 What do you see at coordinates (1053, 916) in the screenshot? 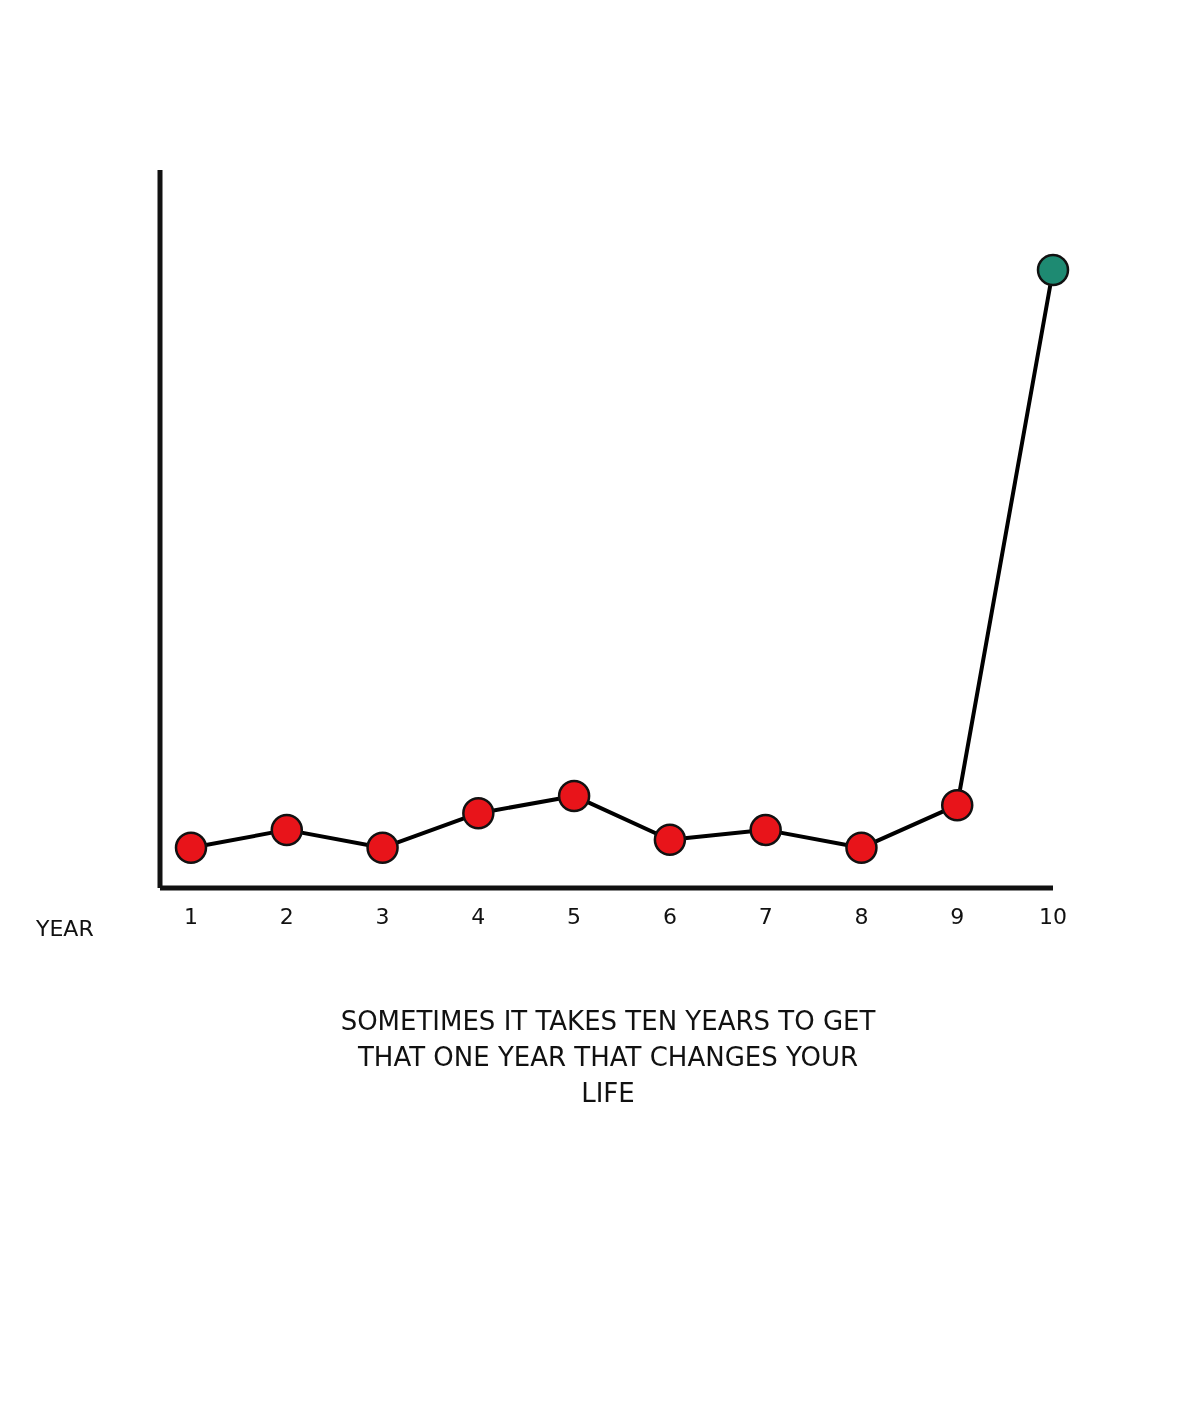
I see `x-tick-label: 10` at bounding box center [1053, 916].